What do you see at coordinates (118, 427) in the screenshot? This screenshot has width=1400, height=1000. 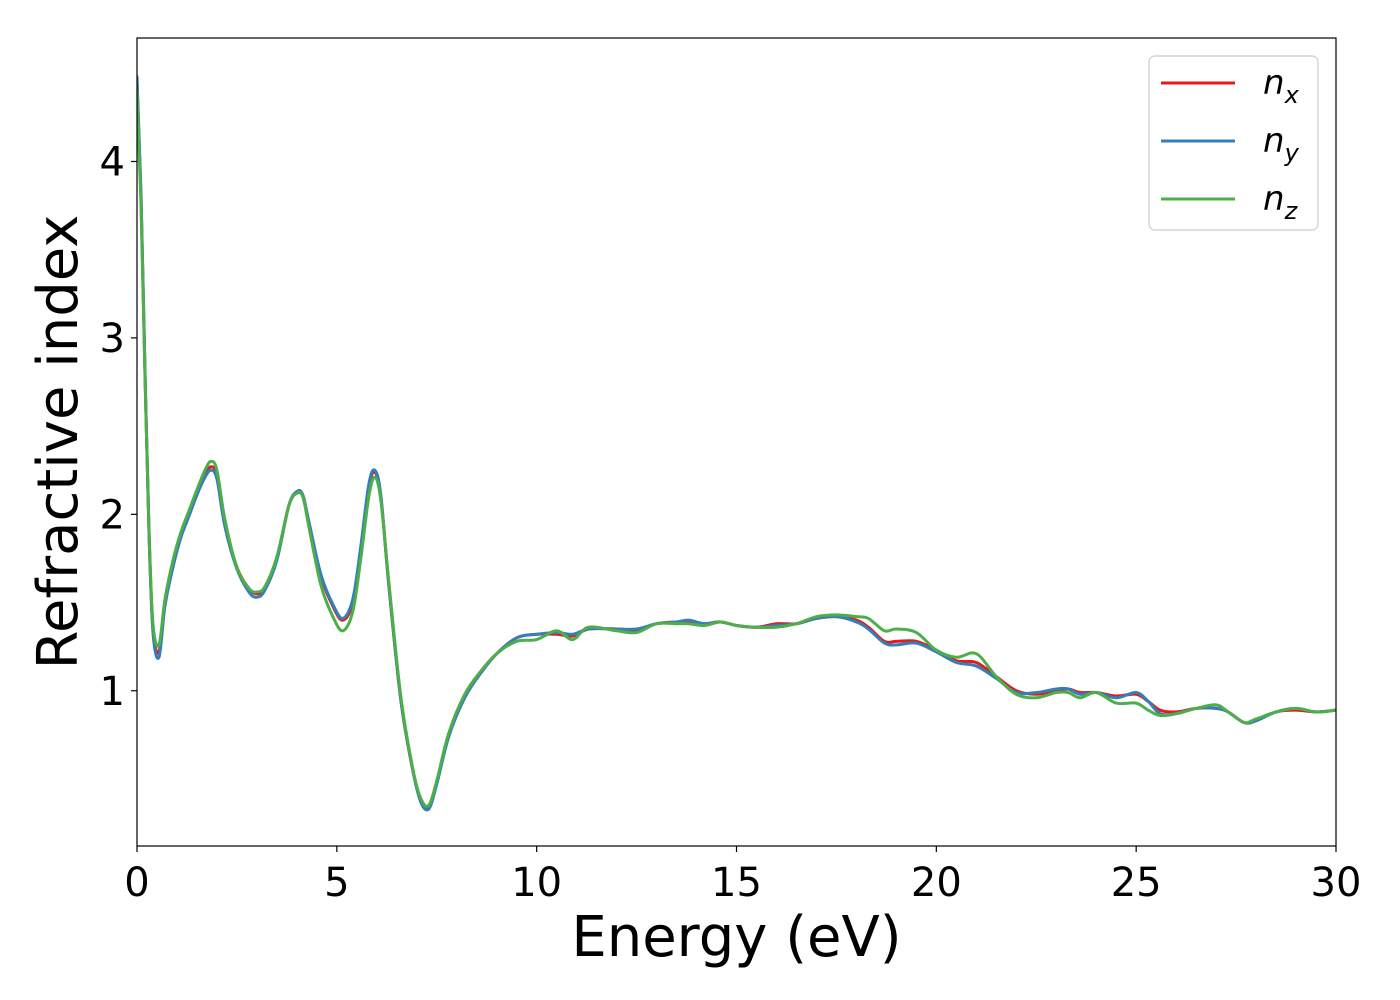 I see `y-axis-ticks: 1 2 3 4` at bounding box center [118, 427].